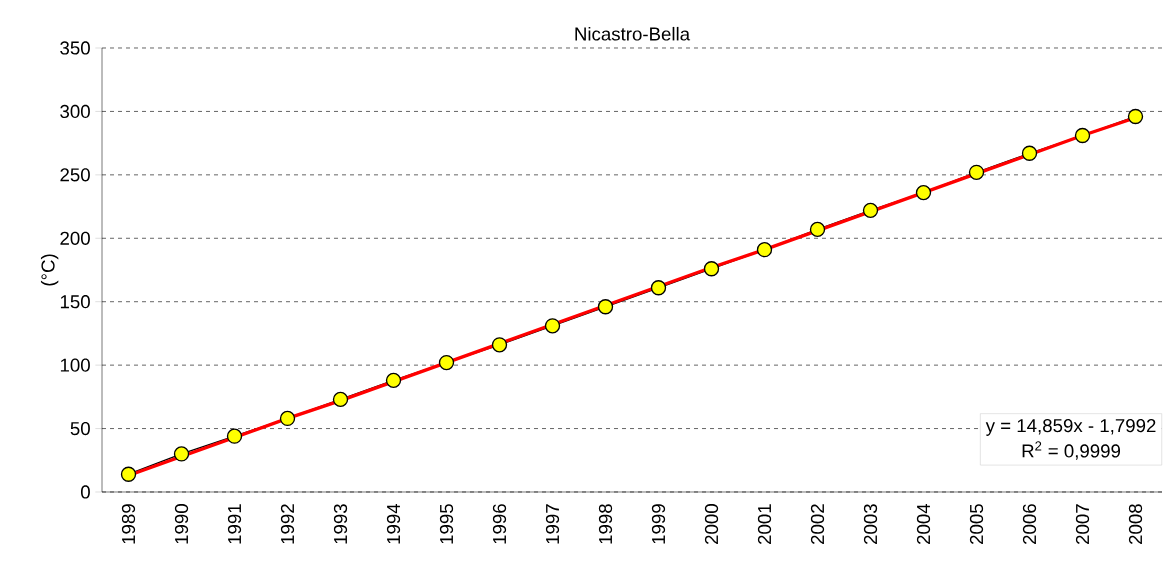 The image size is (1166, 577). Describe the element at coordinates (446, 524) in the screenshot. I see `x-tick-label: 1995` at that location.